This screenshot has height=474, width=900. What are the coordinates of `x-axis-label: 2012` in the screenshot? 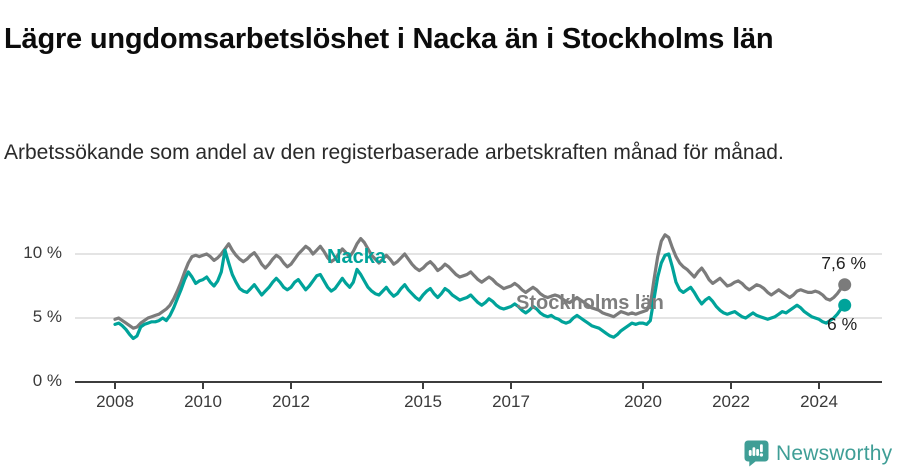 It's located at (291, 401).